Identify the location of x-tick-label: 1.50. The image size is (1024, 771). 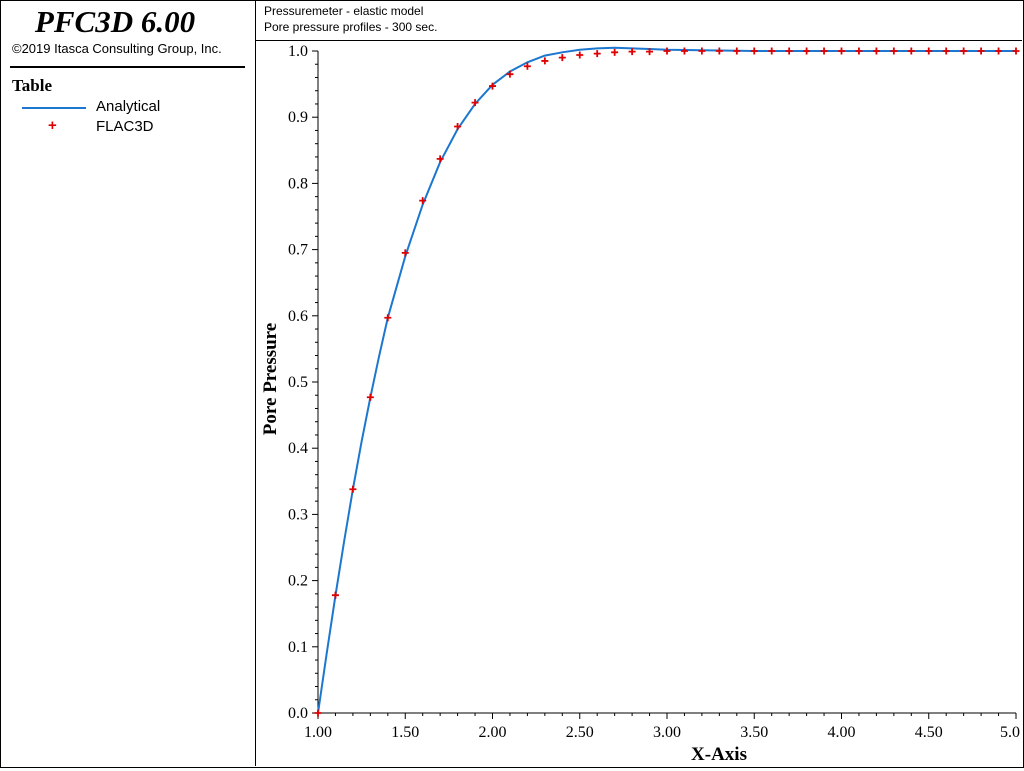
(405, 732).